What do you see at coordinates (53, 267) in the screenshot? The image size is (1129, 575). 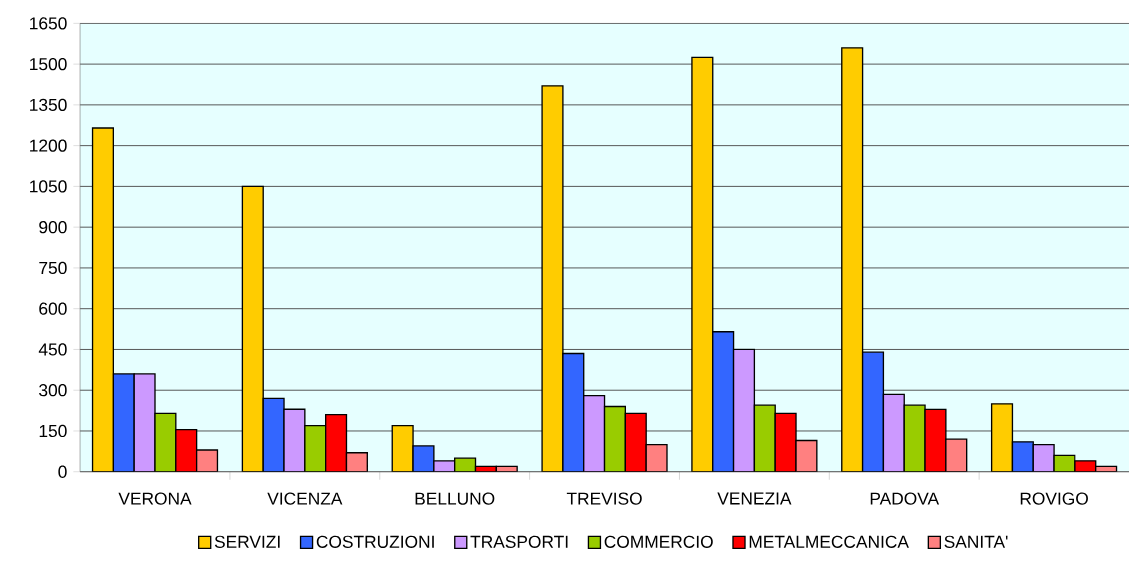 I see `y-tick-label: 750` at bounding box center [53, 267].